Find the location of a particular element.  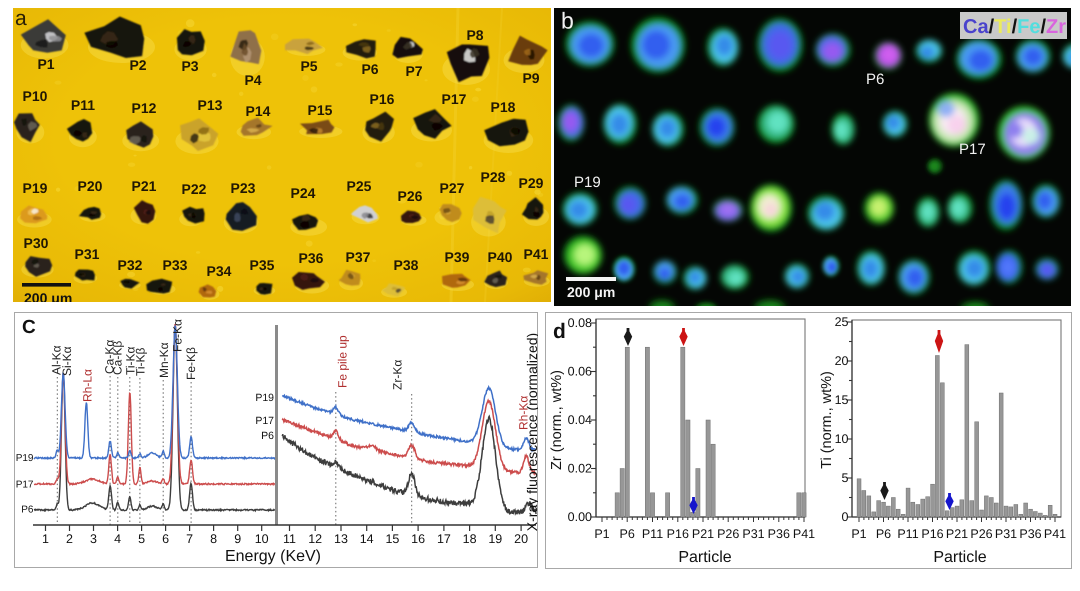

svg-text: 0.04 is located at coordinates (580, 420).